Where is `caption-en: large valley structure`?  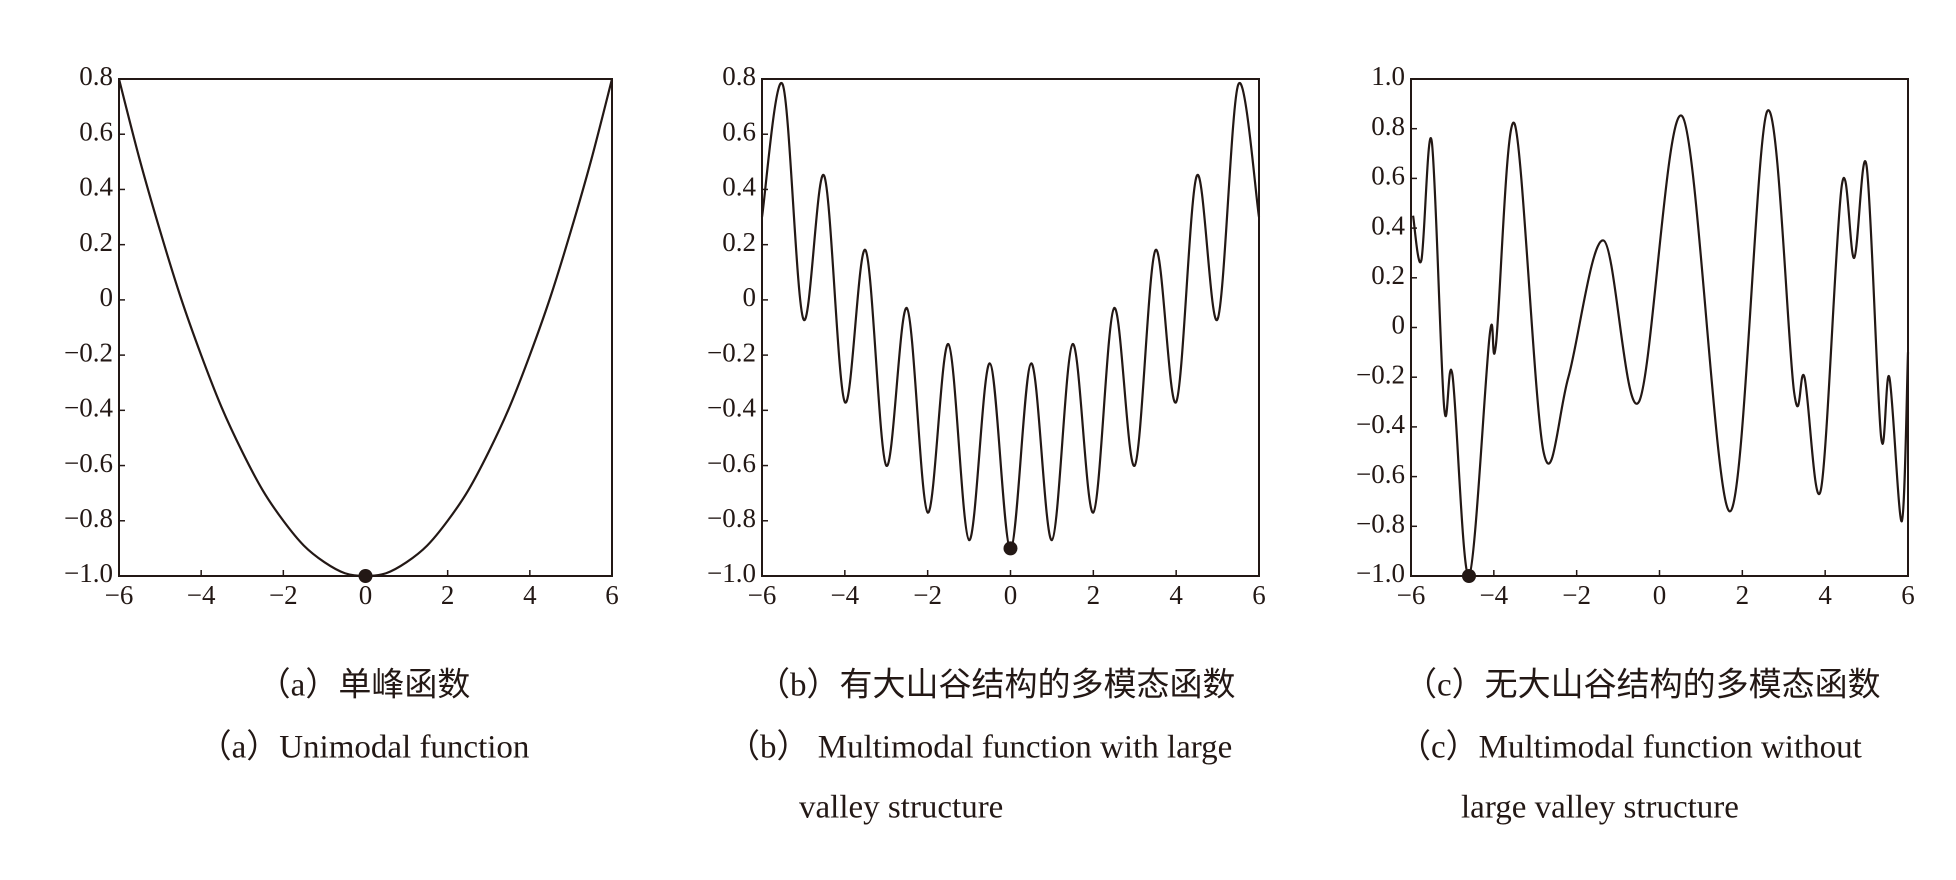 caption-en: large valley structure is located at coordinates (1600, 808).